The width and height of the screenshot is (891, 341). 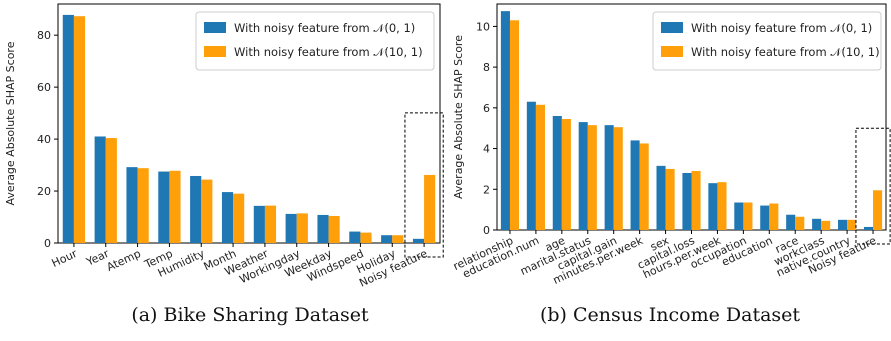 I want to click on caption-bike-sharing: (a) Bike Sharing Dataset, so click(x=250, y=315).